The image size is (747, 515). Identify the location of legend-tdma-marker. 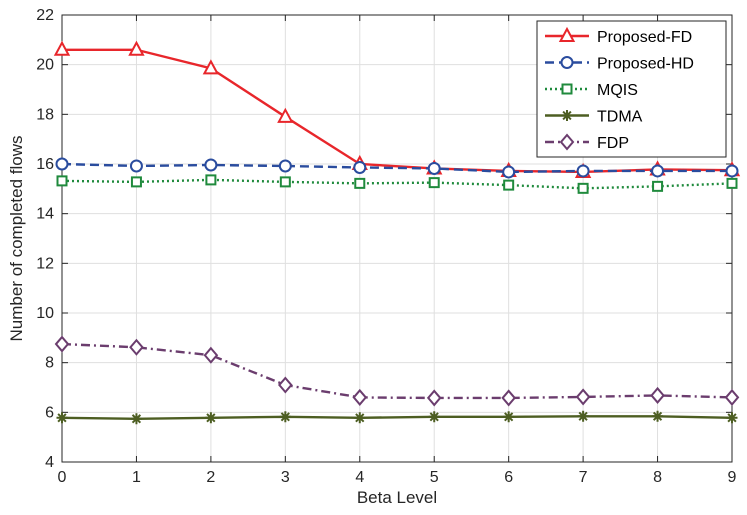
(567, 115).